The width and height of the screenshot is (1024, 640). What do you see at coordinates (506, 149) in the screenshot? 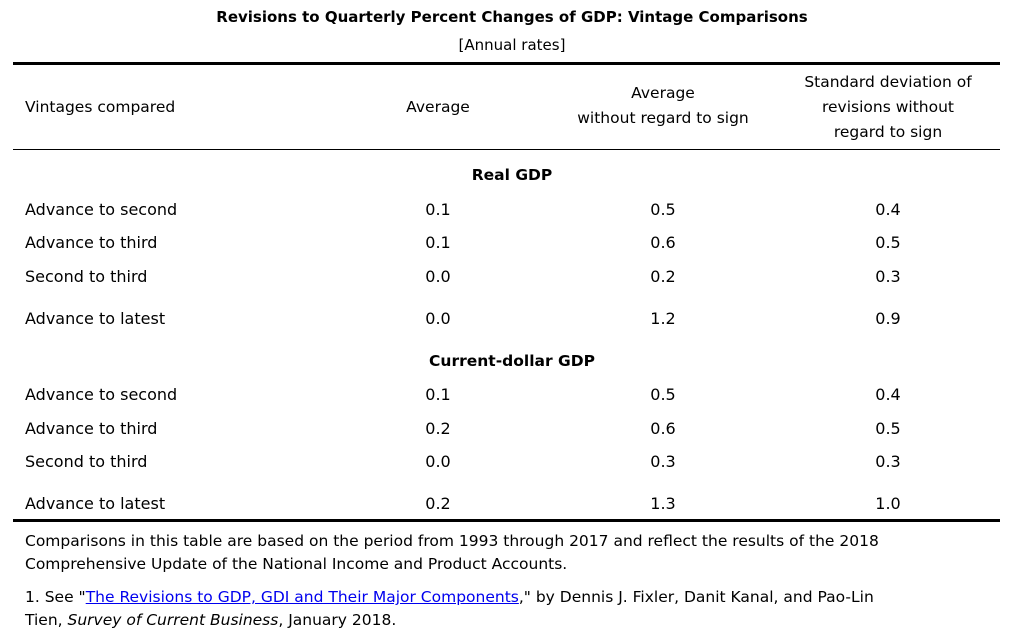
I see `header-rule` at bounding box center [506, 149].